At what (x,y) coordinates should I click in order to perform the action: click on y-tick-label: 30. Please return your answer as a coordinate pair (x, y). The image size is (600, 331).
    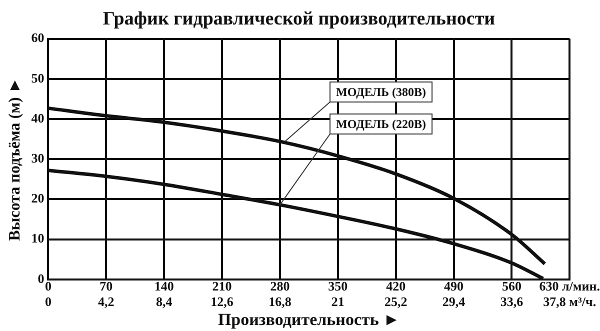
    Looking at the image, I should click on (37, 158).